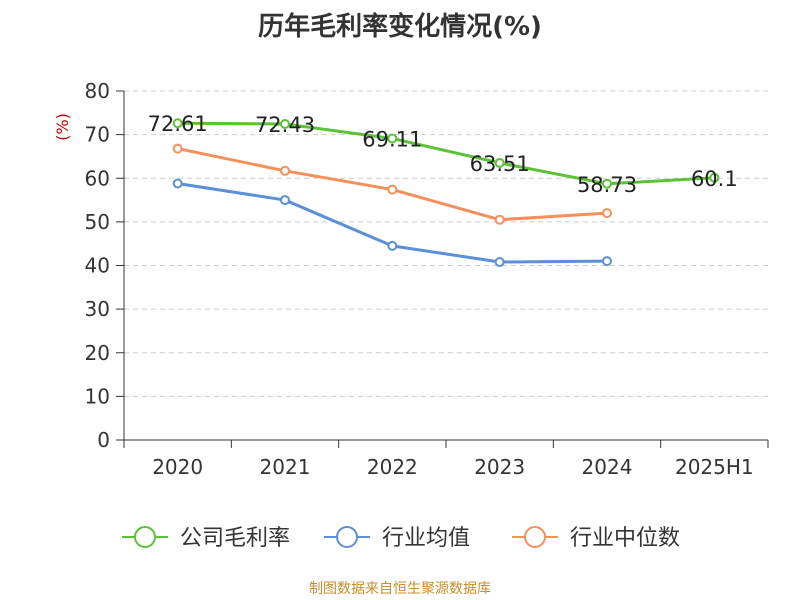 This screenshot has height=600, width=800. Describe the element at coordinates (400, 589) in the screenshot. I see `data-source-note: 制图数据来自恒生聚源数据库` at that location.